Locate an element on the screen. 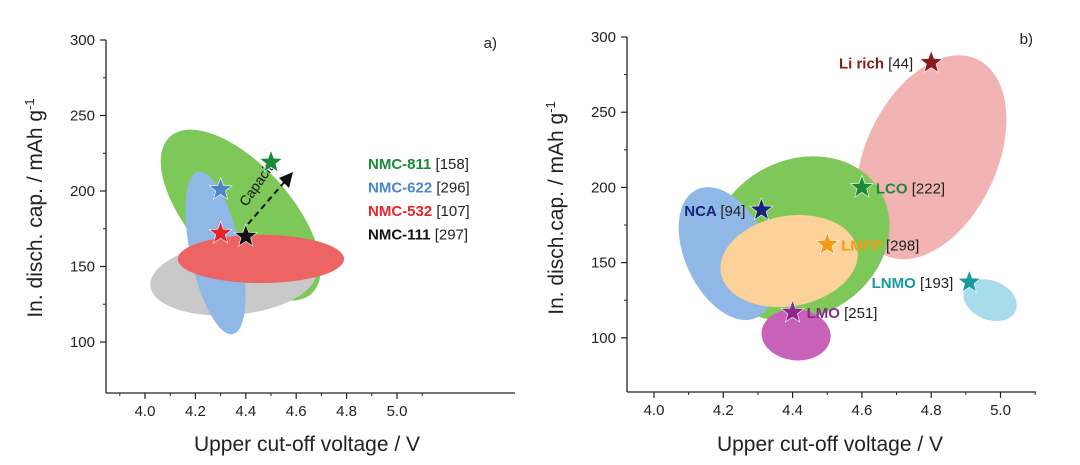  panel-b-xtick-label: 4.6 is located at coordinates (861, 410).